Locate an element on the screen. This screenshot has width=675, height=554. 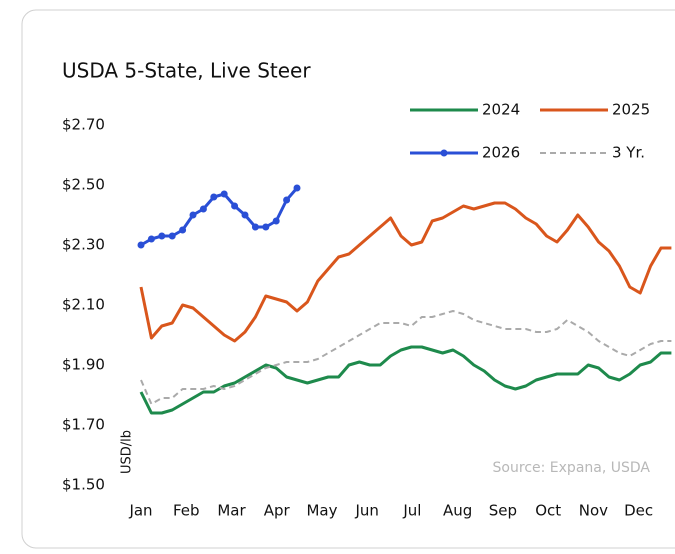
x-tick-label: Mar is located at coordinates (231, 511).